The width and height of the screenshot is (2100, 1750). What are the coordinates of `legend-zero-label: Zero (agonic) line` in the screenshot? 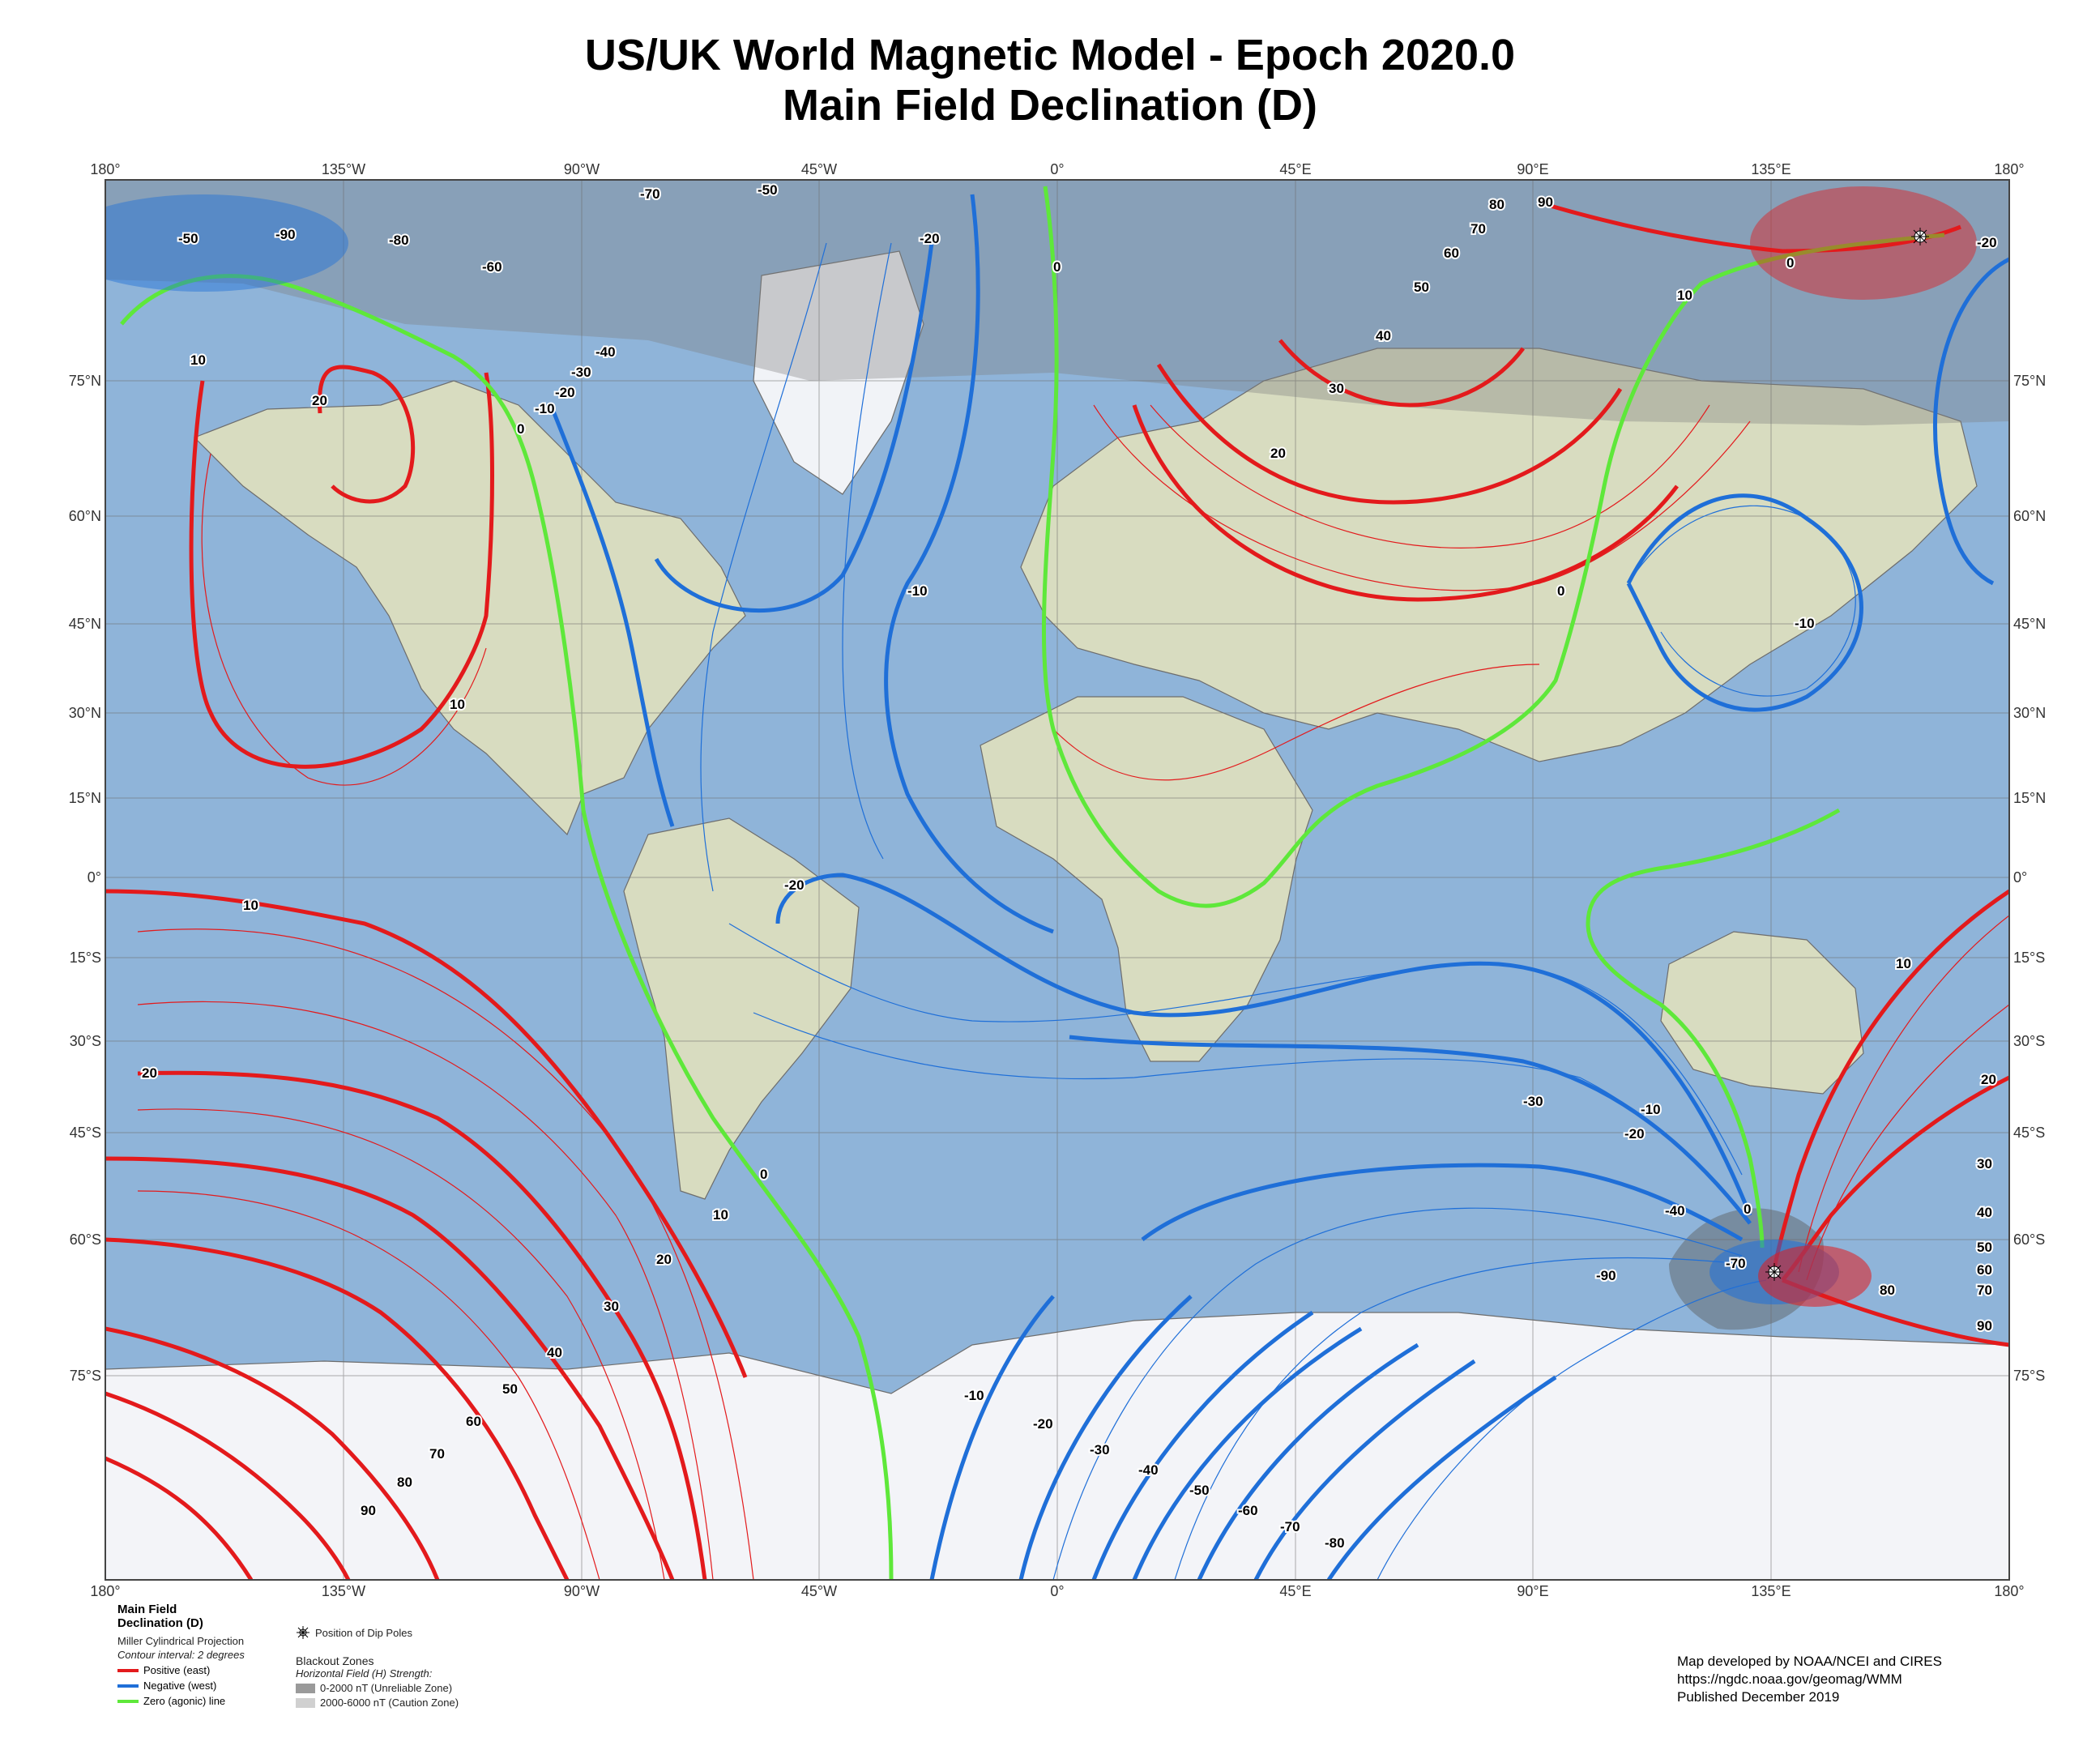 It's located at (184, 1701).